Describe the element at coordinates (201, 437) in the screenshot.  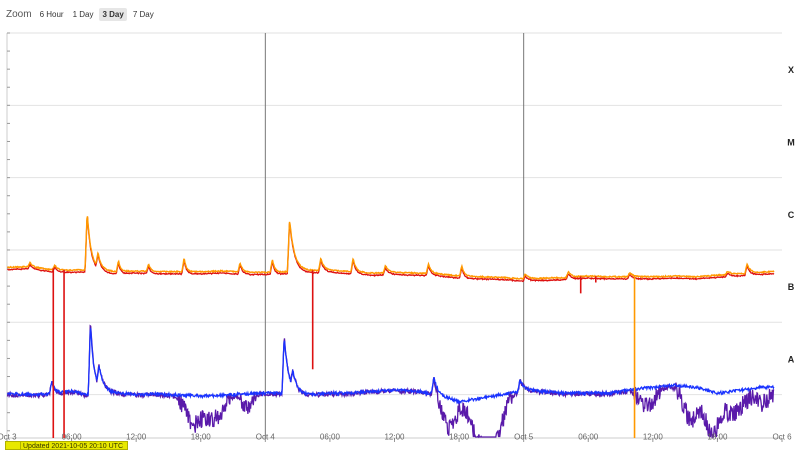
I see `x-tick-label-3: 18:00` at that location.